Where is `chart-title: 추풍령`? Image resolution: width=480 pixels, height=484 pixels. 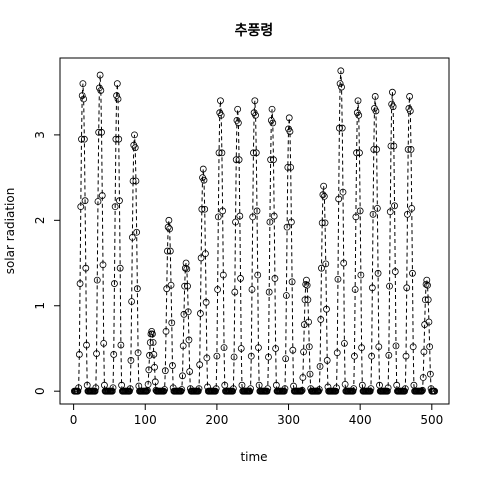 chart-title: 추풍령 is located at coordinates (254, 31).